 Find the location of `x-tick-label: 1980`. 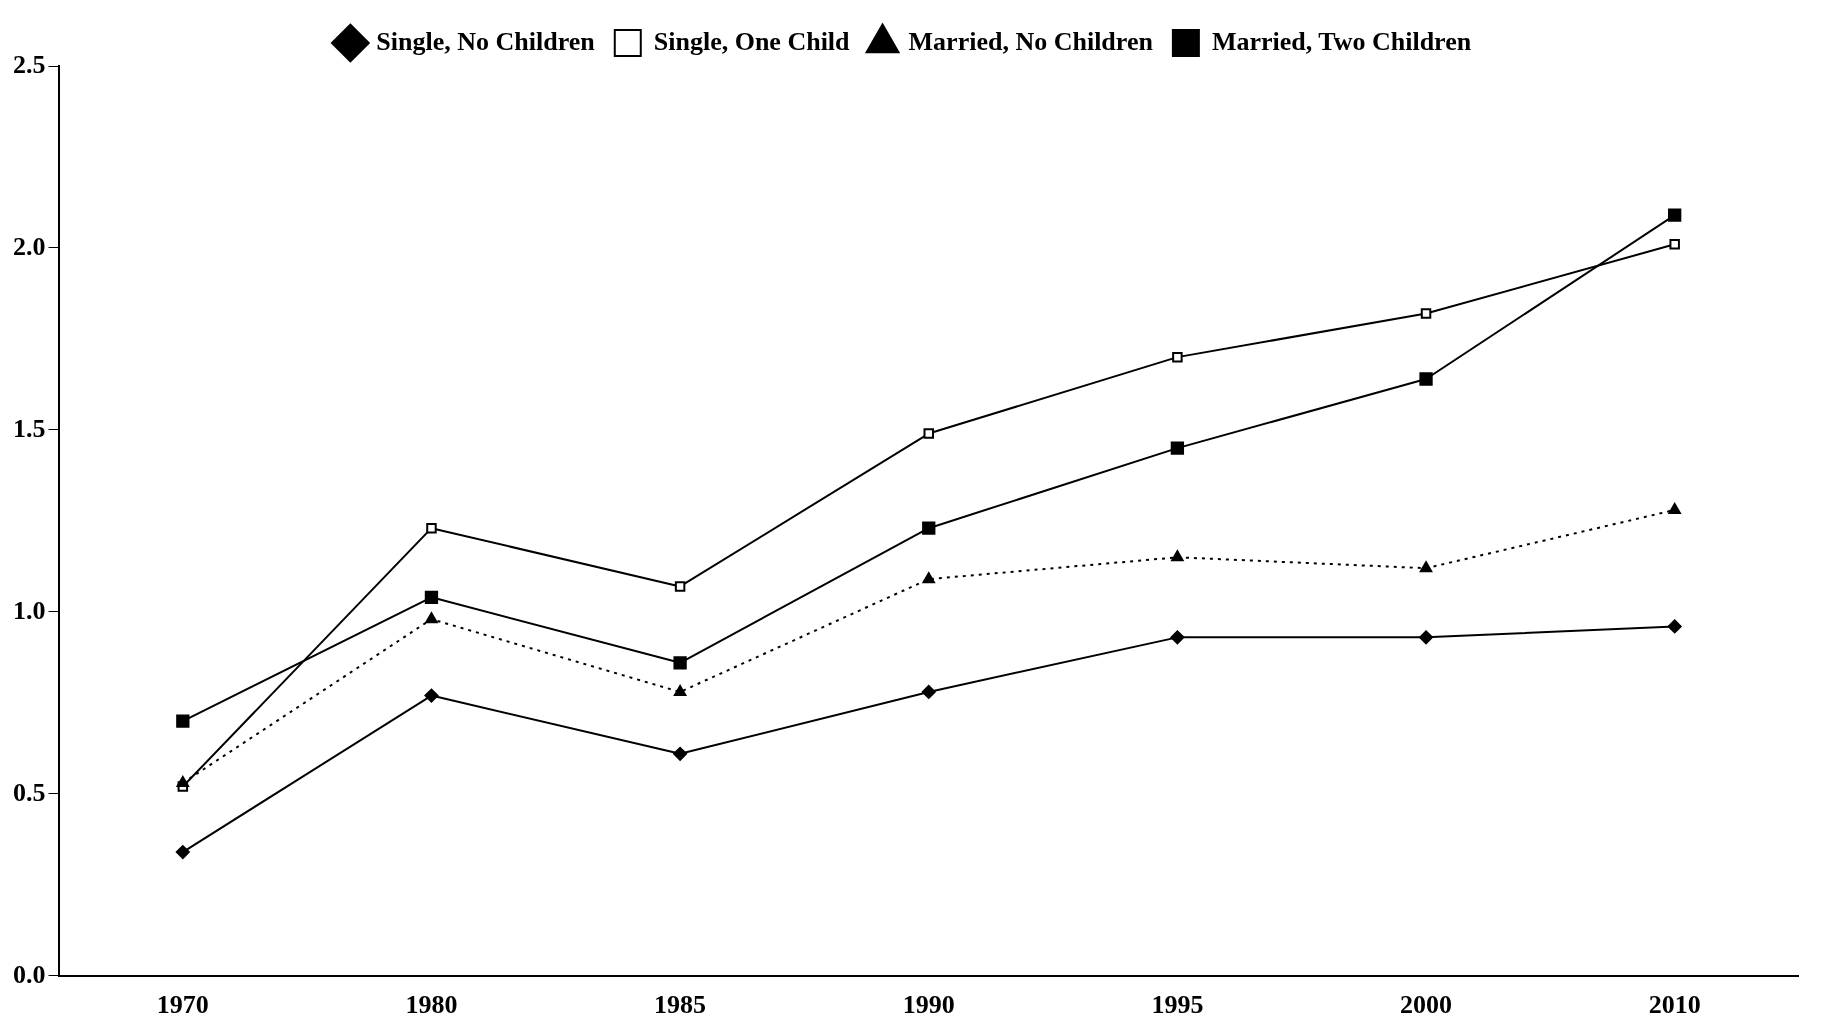

x-tick-label: 1980 is located at coordinates (431, 1005).